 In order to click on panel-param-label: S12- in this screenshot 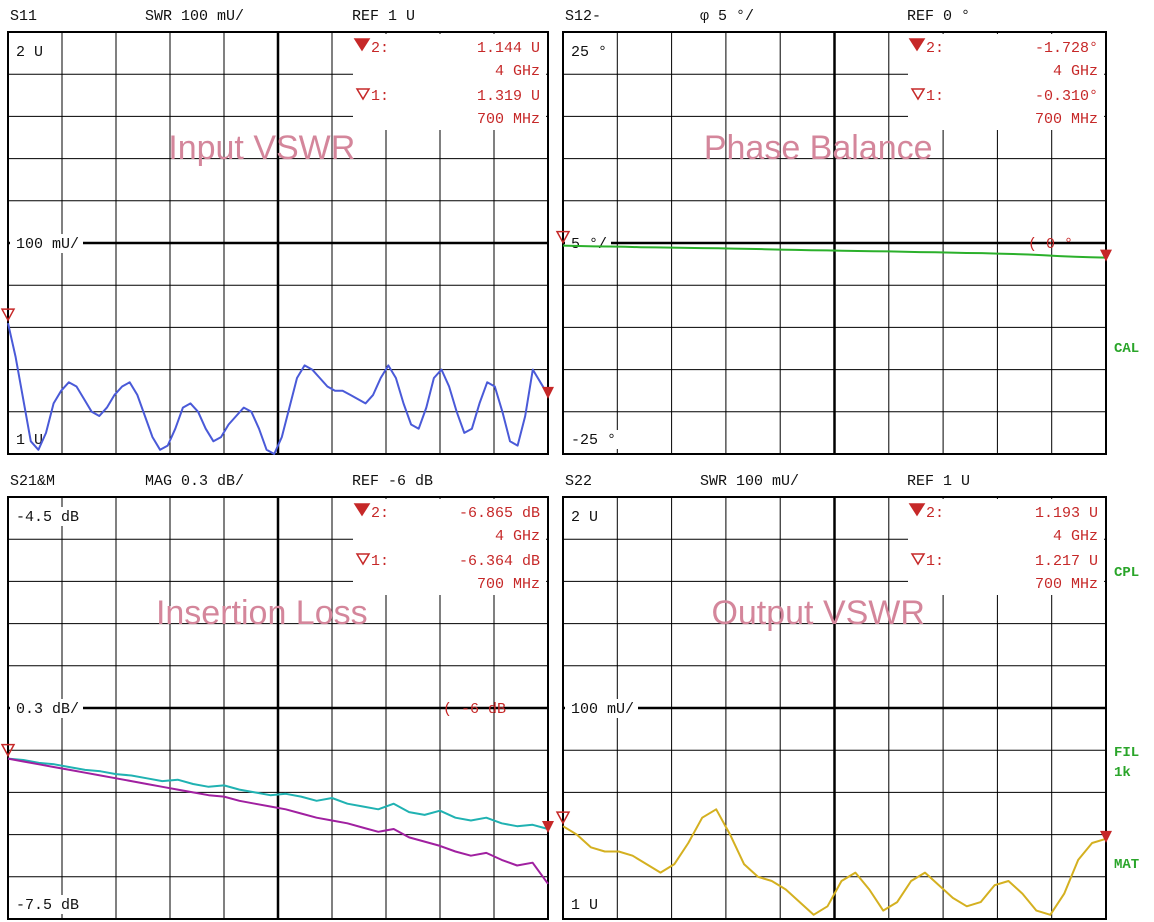, I will do `click(583, 16)`.